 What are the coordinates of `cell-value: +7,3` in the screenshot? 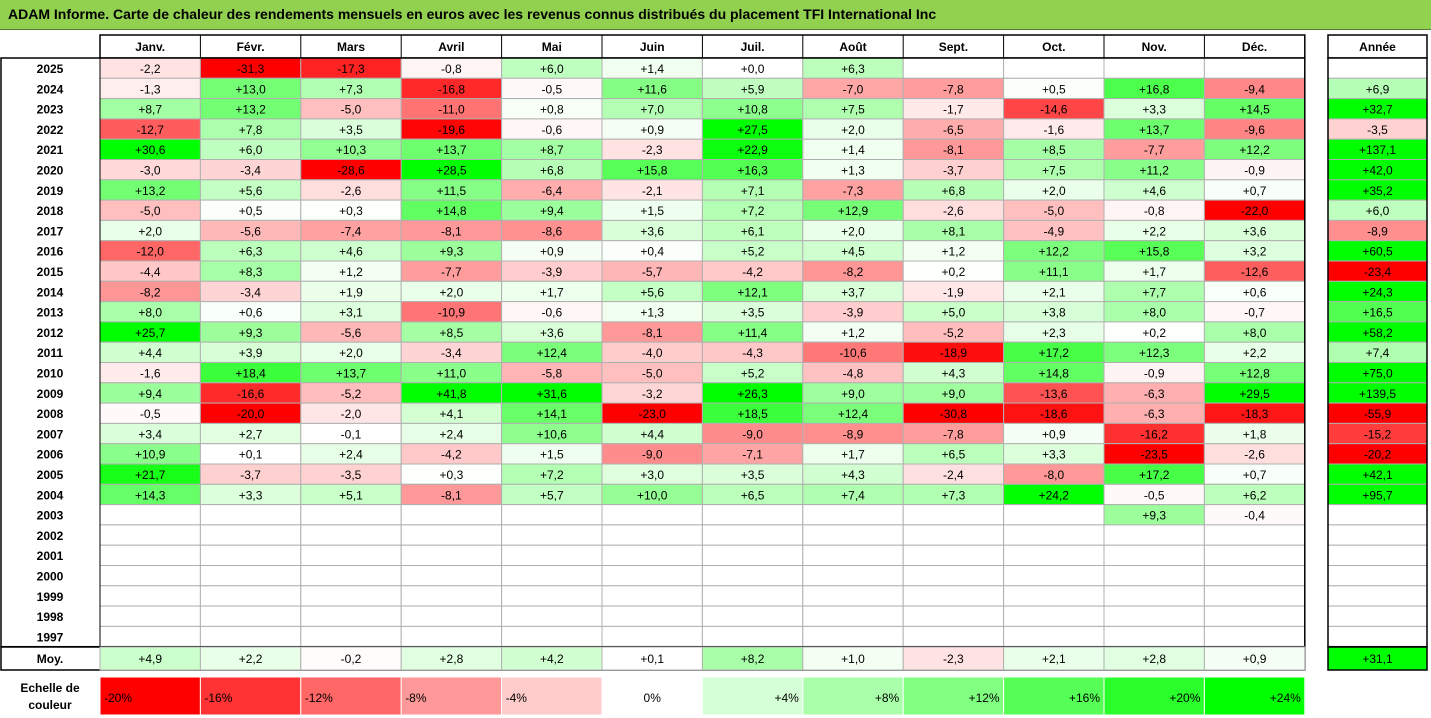 It's located at (351, 89).